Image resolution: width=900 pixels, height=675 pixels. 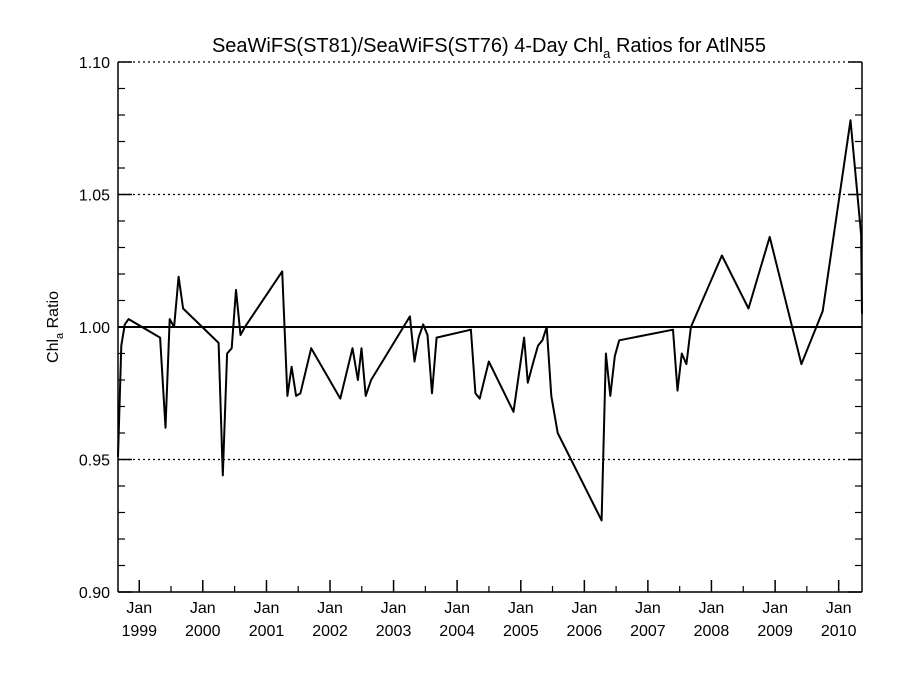 What do you see at coordinates (839, 631) in the screenshot?
I see `x-tick-year-label: 2010` at bounding box center [839, 631].